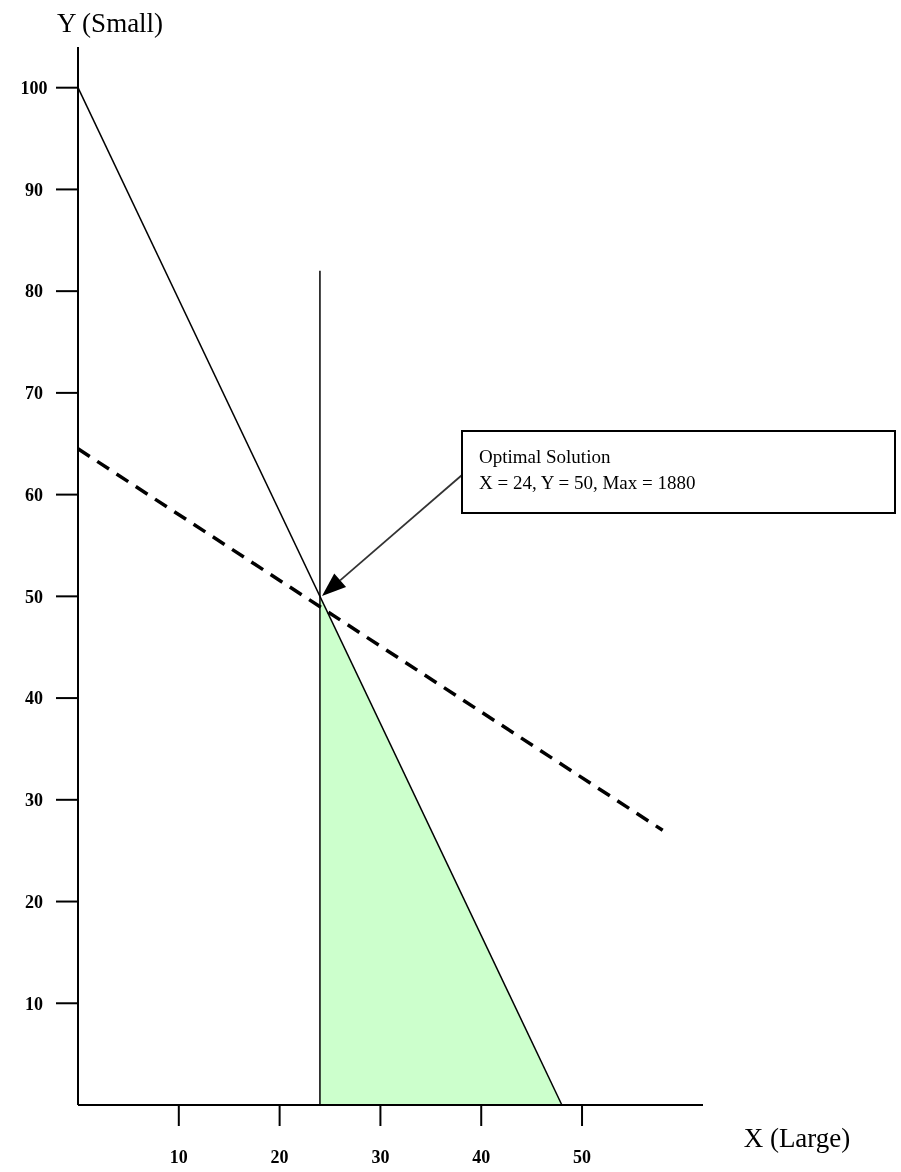 This screenshot has width=901, height=1172. I want to click on y-tick-label: 90, so click(34, 189).